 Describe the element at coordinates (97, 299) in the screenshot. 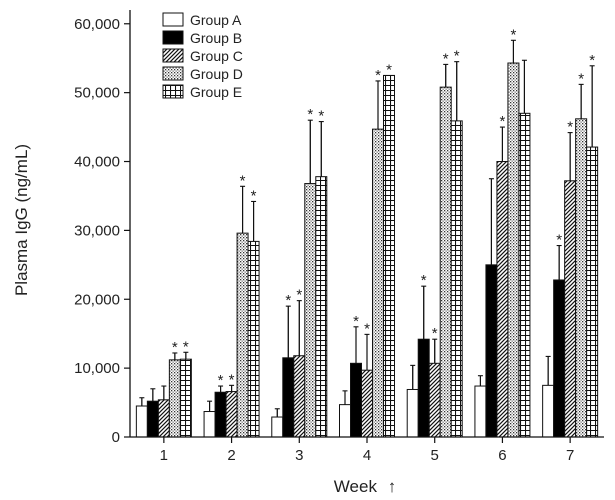

I see `y-tick-label: 20,000` at that location.